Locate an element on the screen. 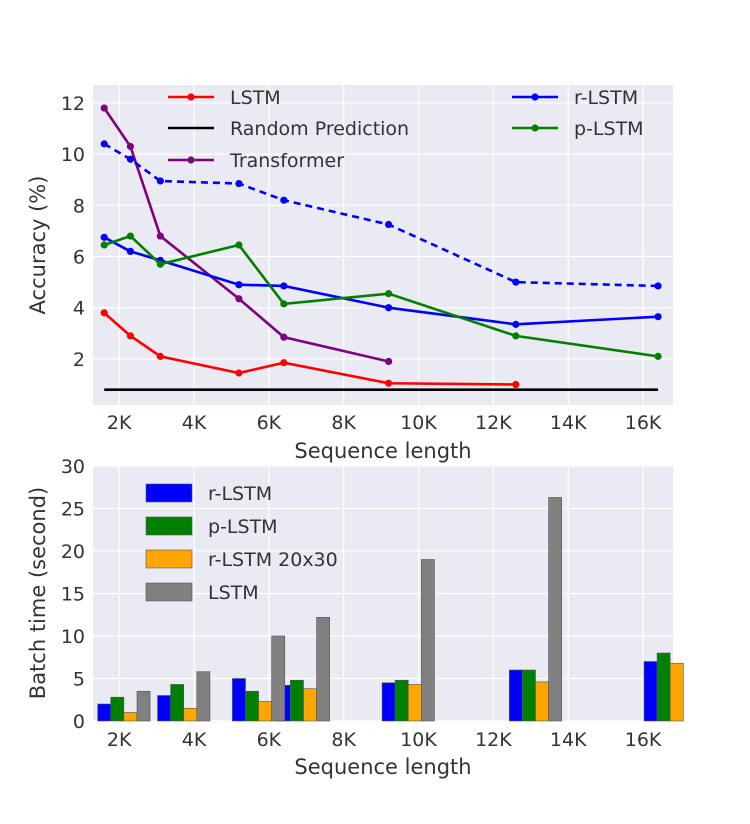  batch-time-y-tick-label: 5 is located at coordinates (79, 680).